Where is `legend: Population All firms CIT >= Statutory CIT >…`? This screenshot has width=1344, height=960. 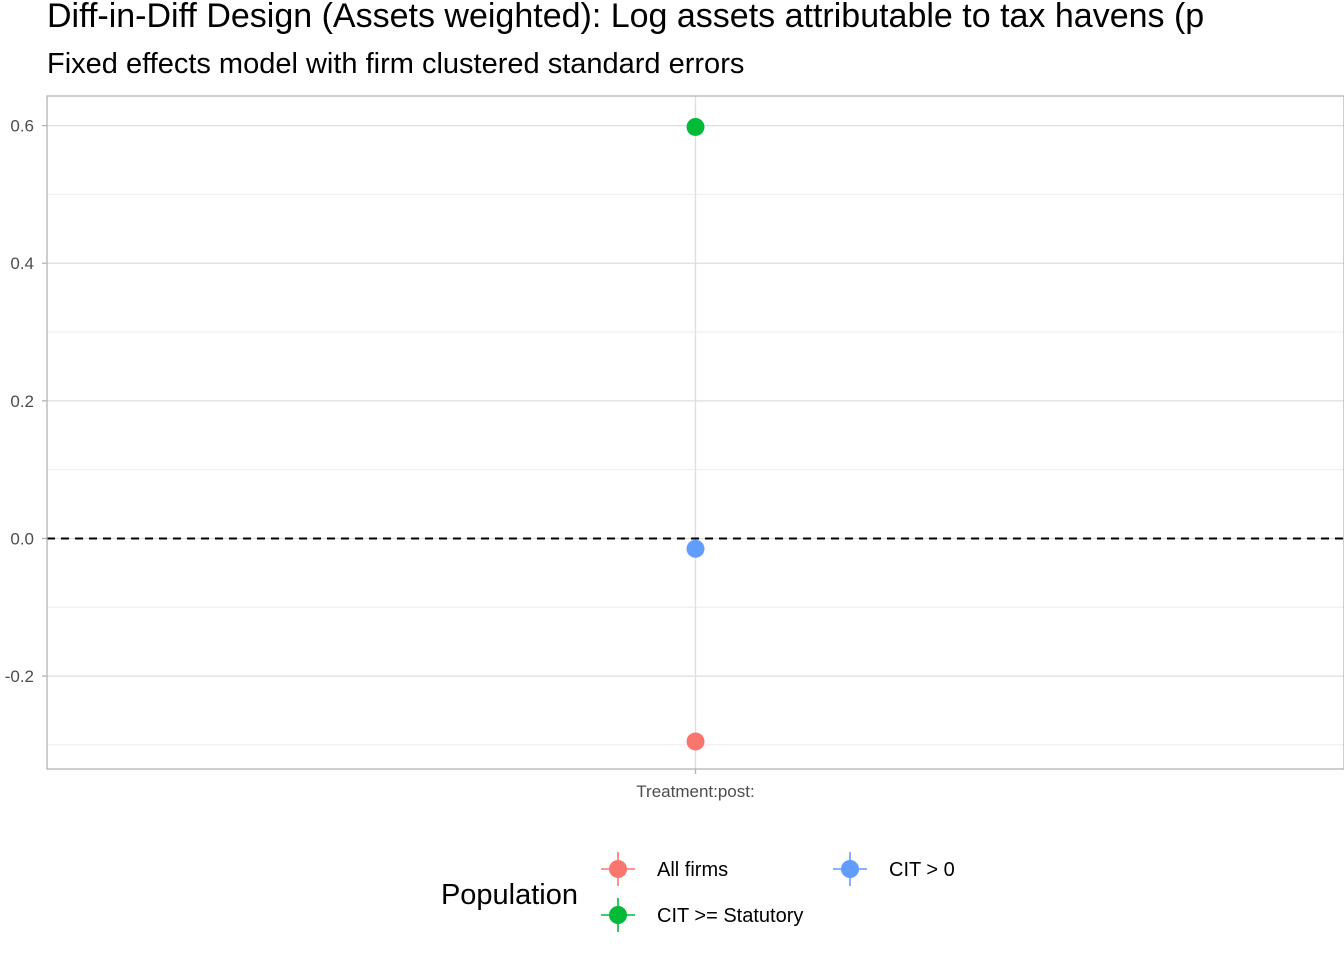
legend: Population All firms CIT >= Statutory CIT >… is located at coordinates (698, 892).